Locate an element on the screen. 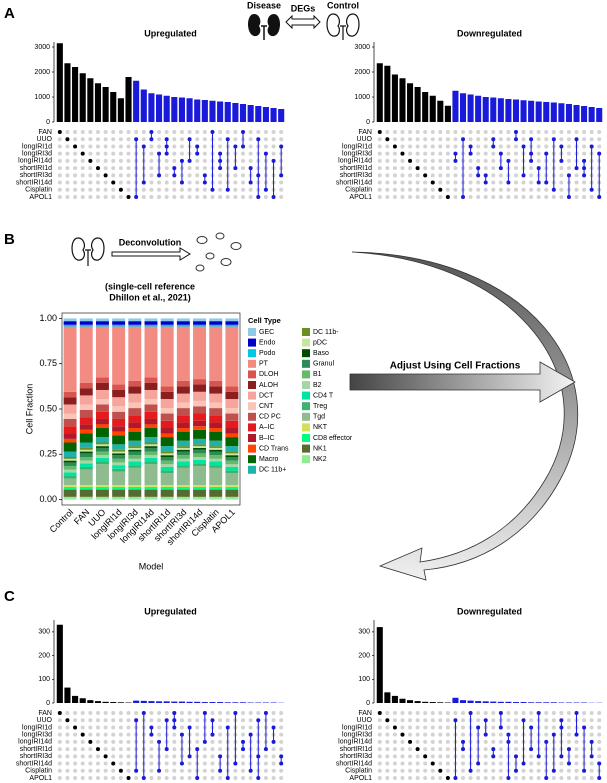  kidney-icon is located at coordinates (343, 26).